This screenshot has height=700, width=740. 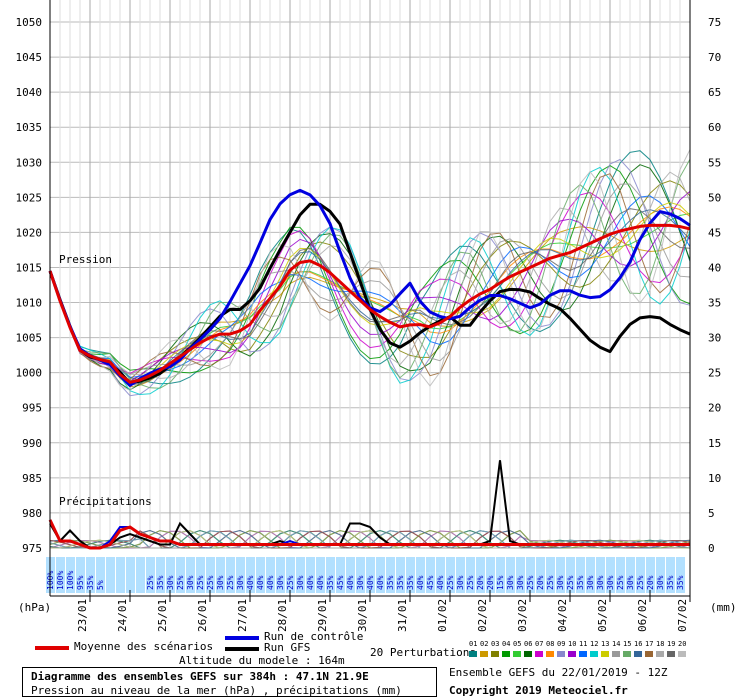 I want to click on perturbation-number: 04, so click(x=506, y=644).